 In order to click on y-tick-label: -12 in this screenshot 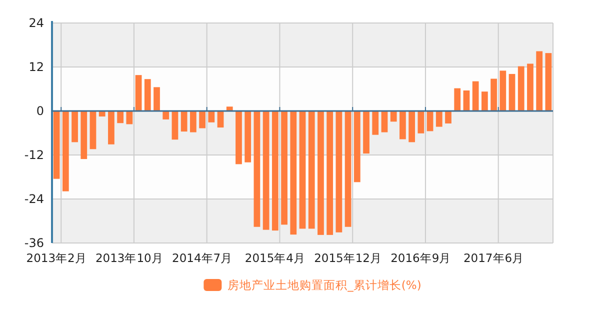, I will do `click(34, 155)`.